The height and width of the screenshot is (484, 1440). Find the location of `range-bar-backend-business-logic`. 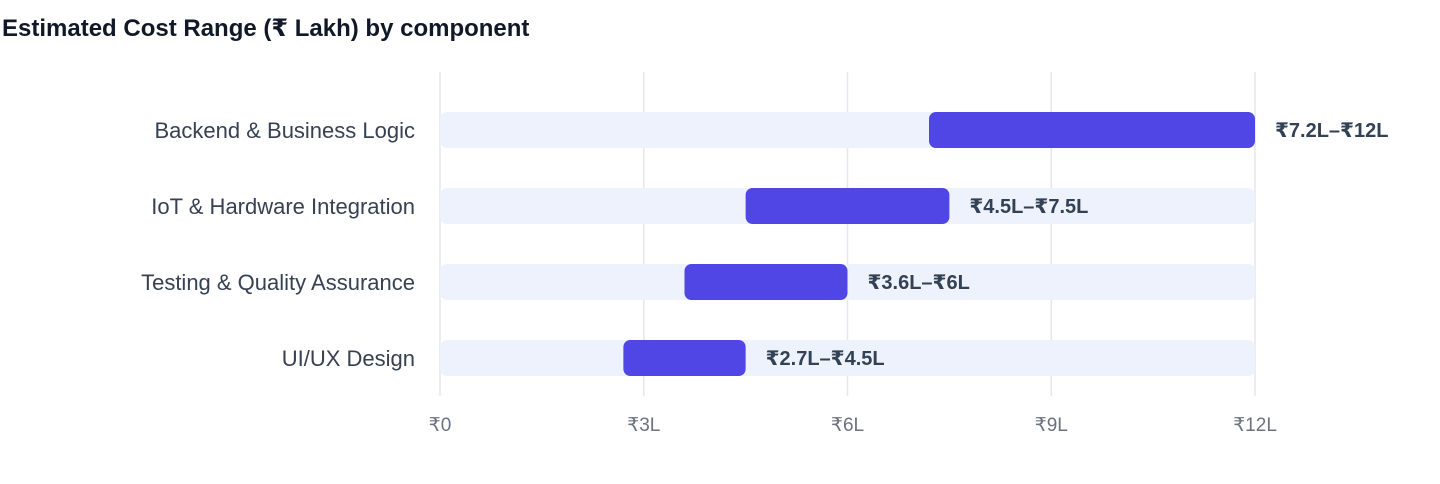

range-bar-backend-business-logic is located at coordinates (1092, 130).